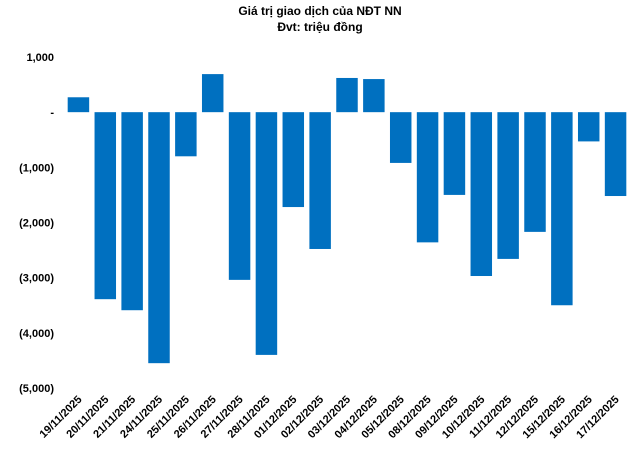  I want to click on chart-subtitle: Đvt: triệu đồng, so click(319, 27).